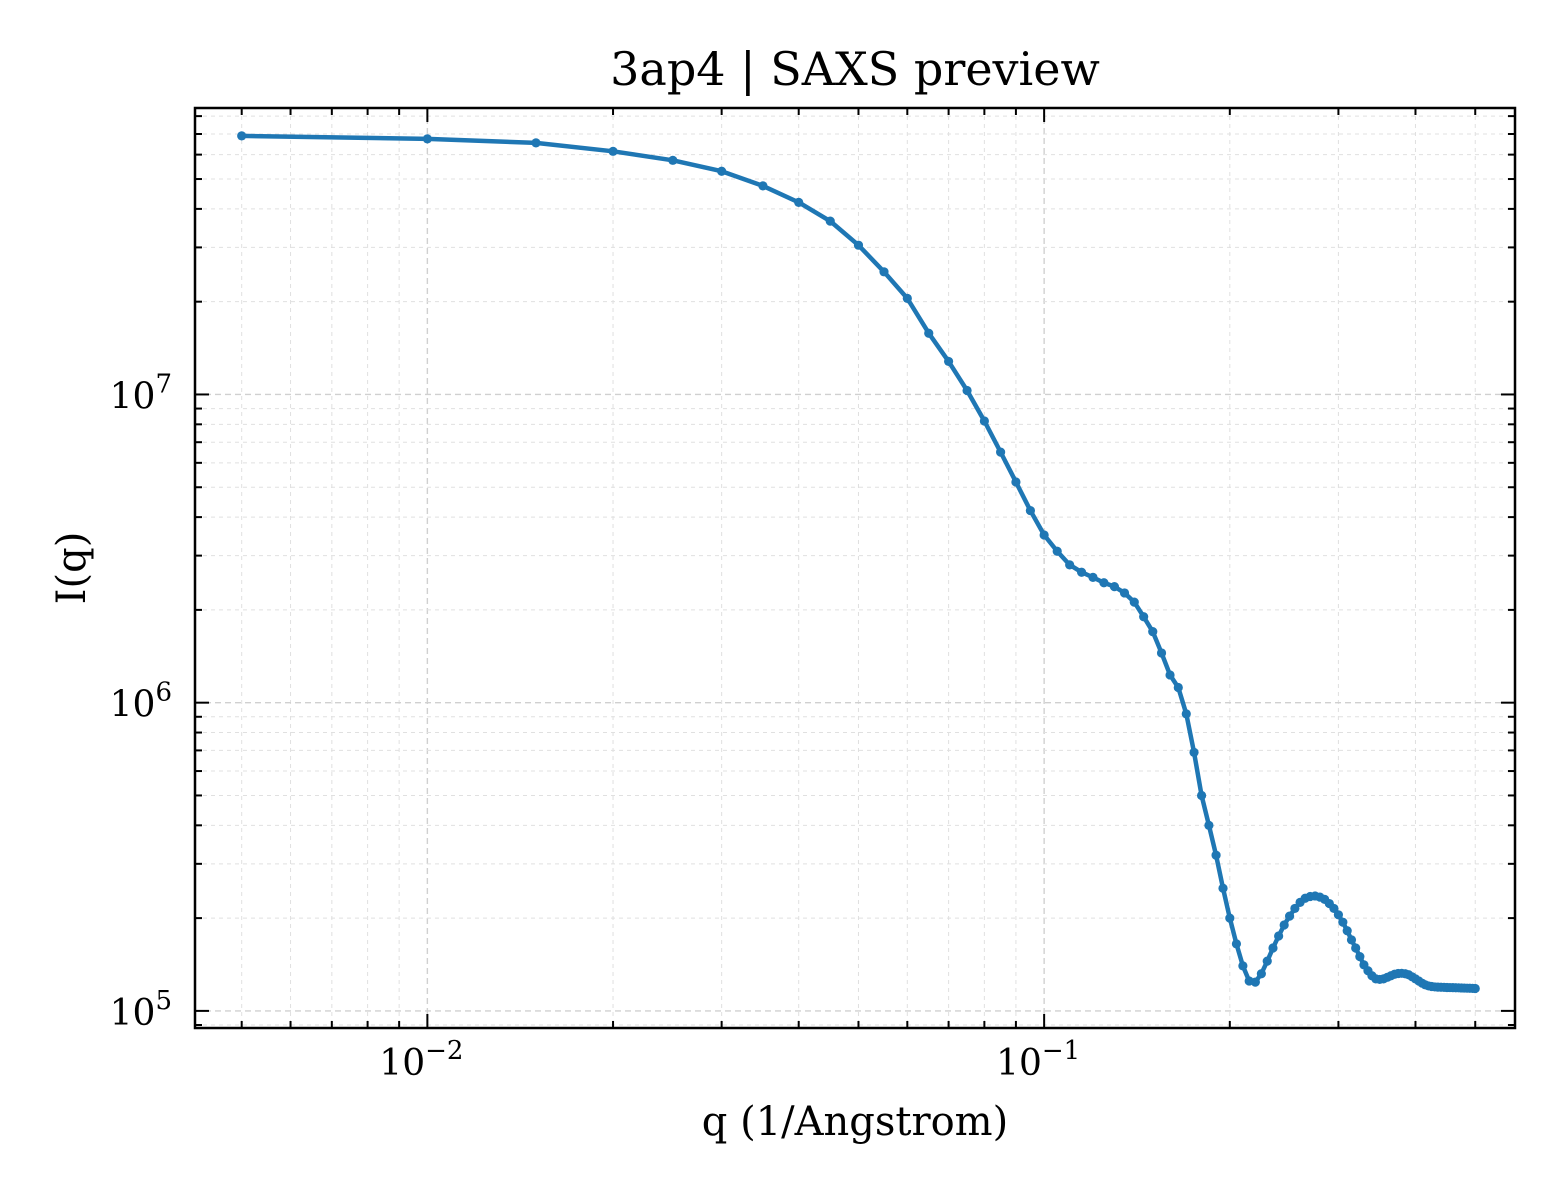  Describe the element at coordinates (421, 1060) in the screenshot. I see `x-tick-label: 10⁻²` at that location.